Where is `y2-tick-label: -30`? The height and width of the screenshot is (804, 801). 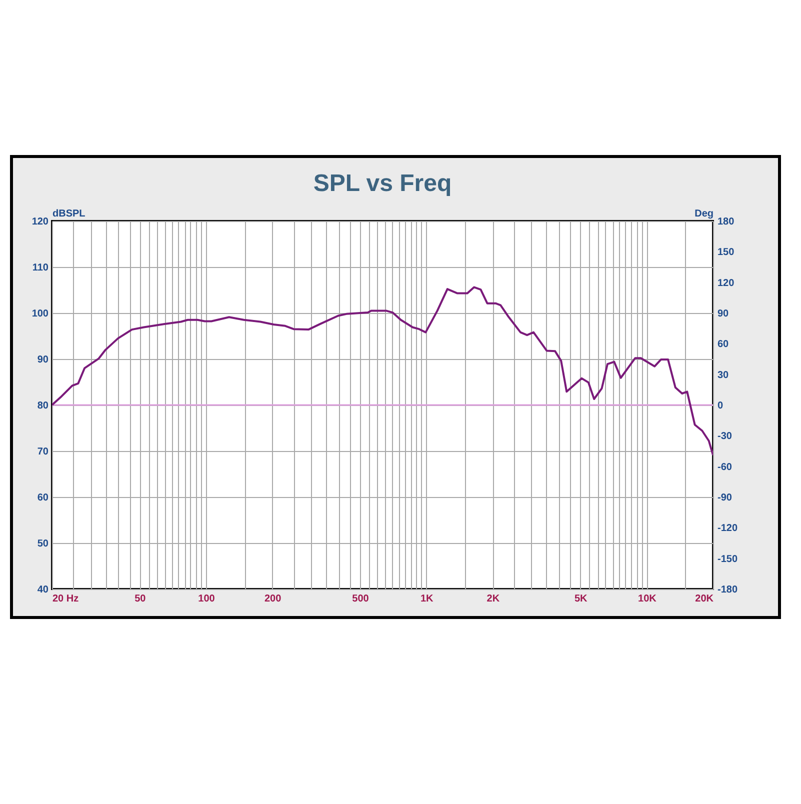
y2-tick-label: -30 is located at coordinates (725, 436).